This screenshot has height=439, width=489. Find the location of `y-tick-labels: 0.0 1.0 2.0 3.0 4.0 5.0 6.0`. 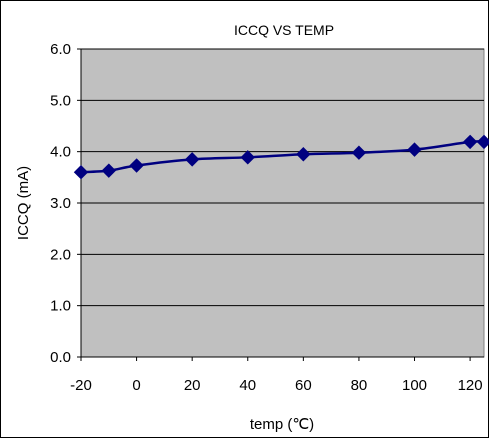

y-tick-labels: 0.0 1.0 2.0 3.0 4.0 5.0 6.0 is located at coordinates (60, 203).